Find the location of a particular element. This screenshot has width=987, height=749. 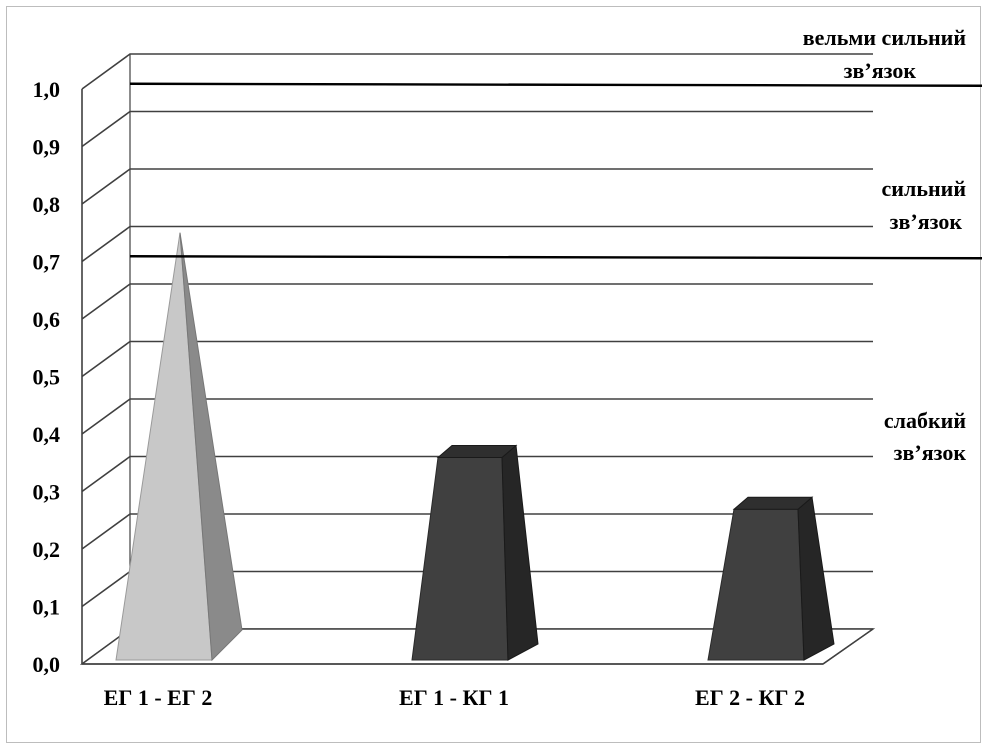

y-tick-label: 0,1 is located at coordinates (47, 607).